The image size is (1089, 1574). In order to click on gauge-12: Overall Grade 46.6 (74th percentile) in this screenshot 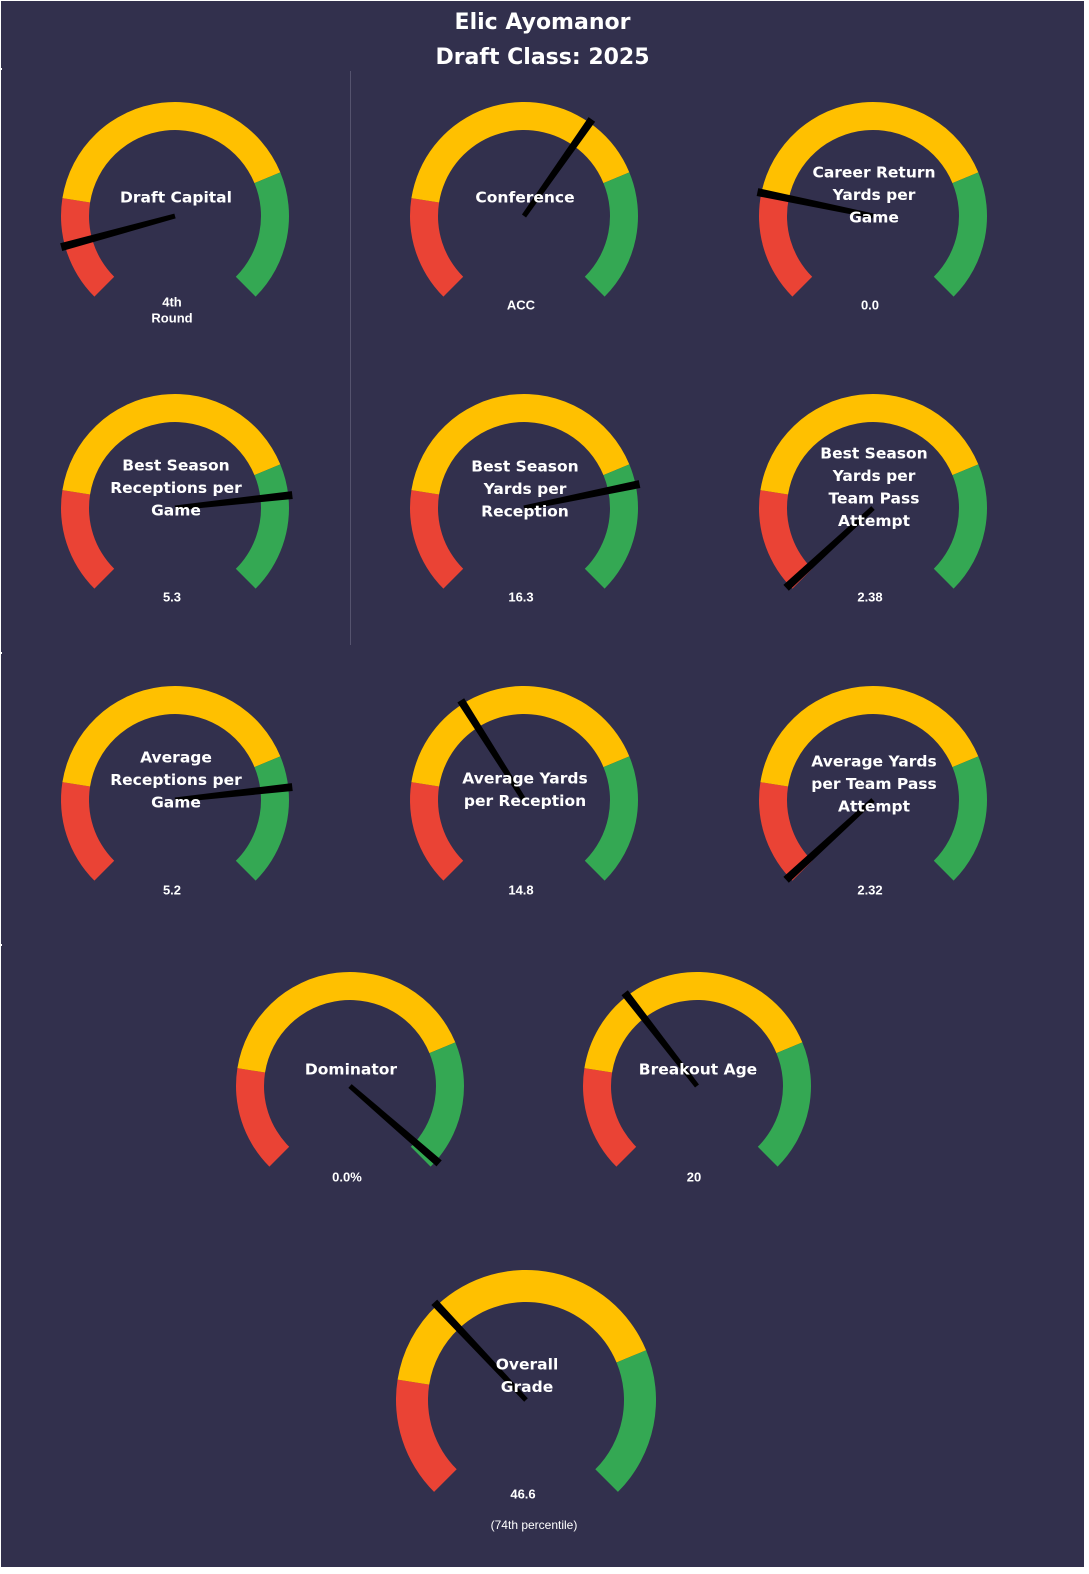, I will do `click(526, 1401)`.